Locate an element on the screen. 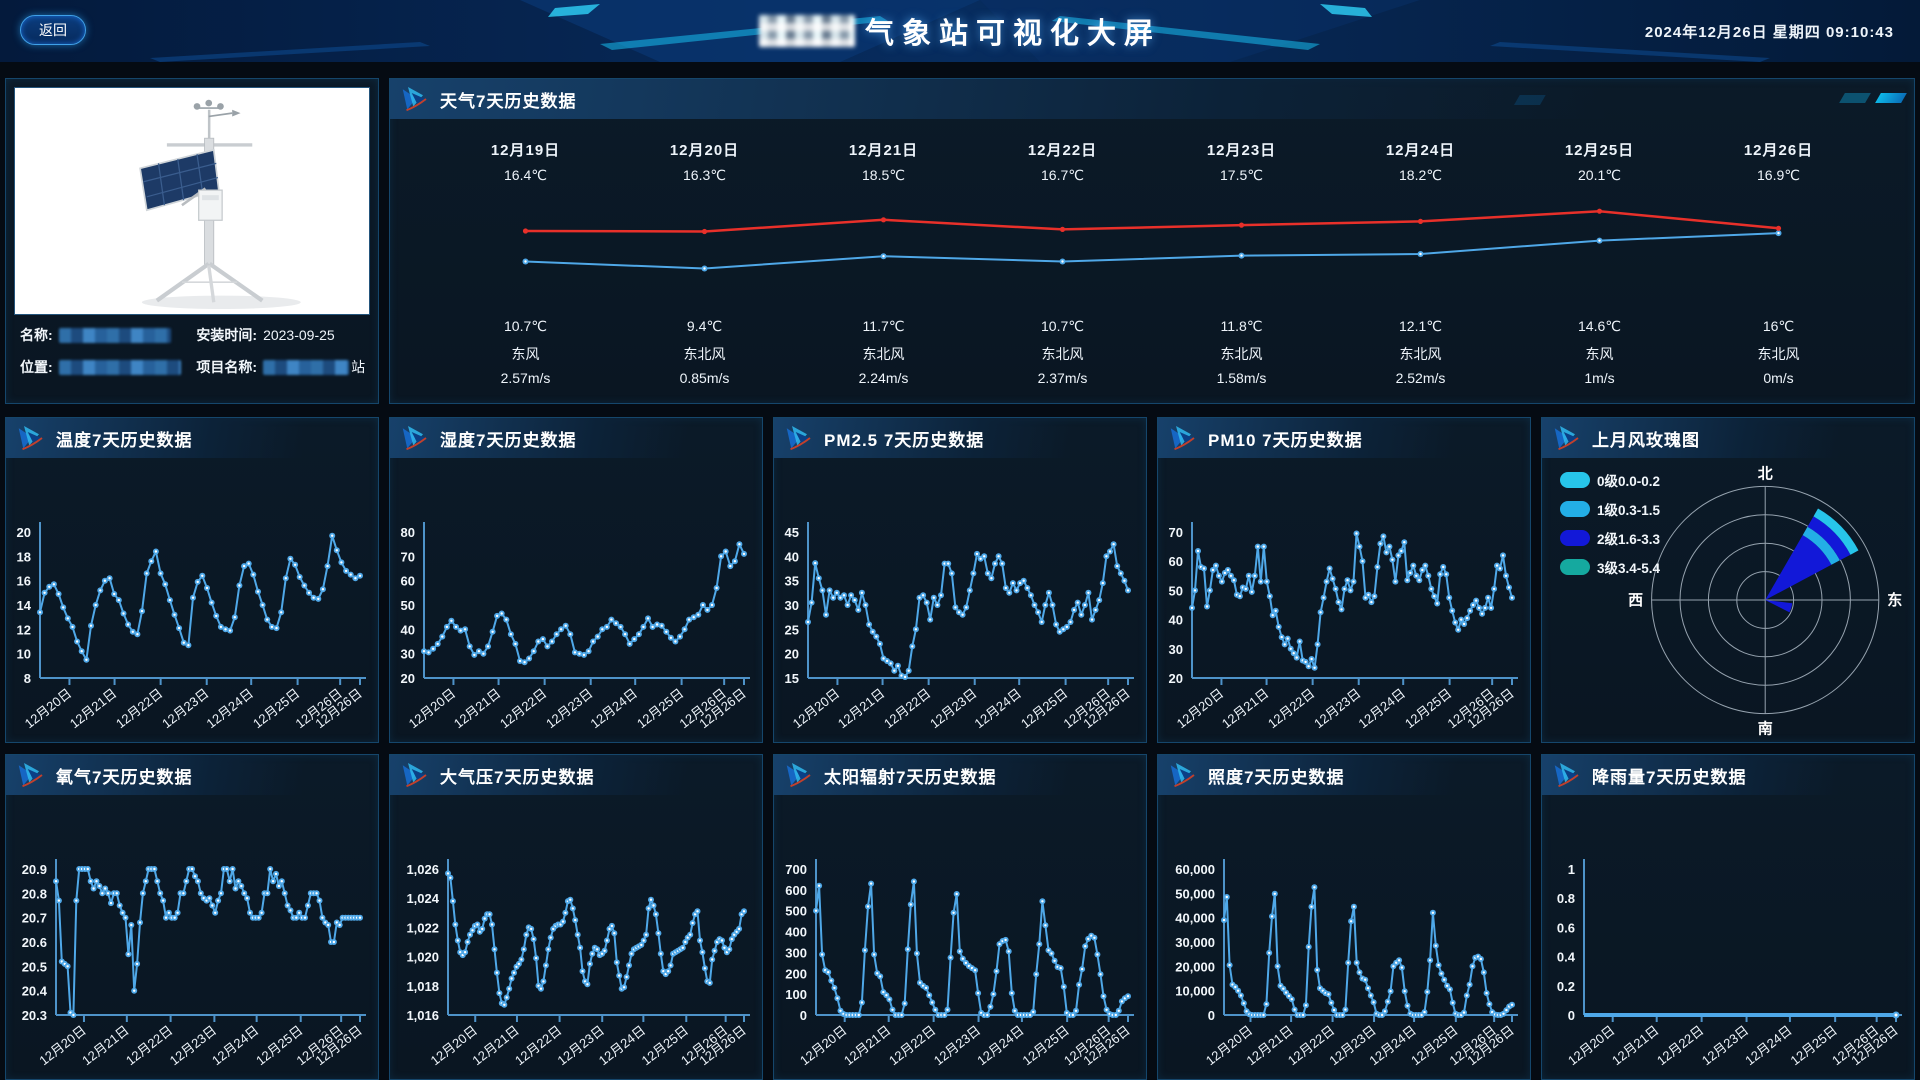 The width and height of the screenshot is (1920, 1080). panel-header: 湿度7天历史数据 is located at coordinates (576, 438).